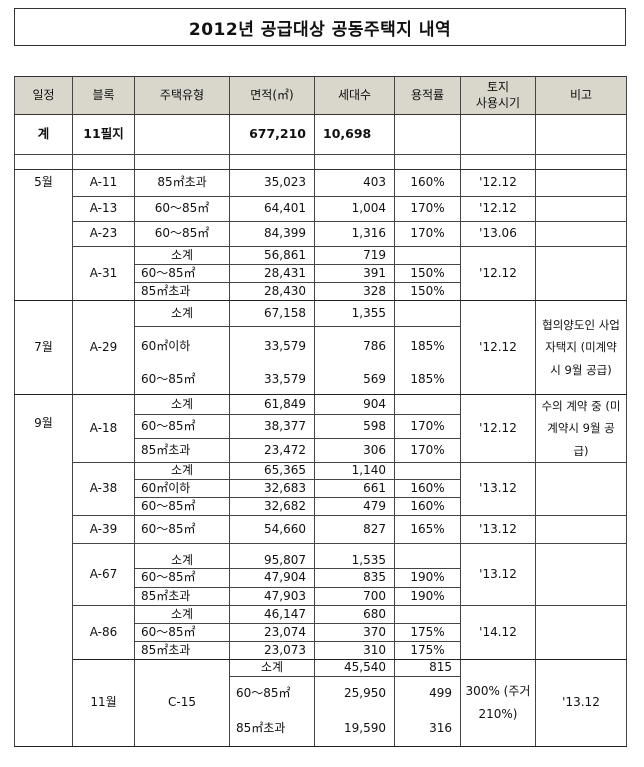 This screenshot has height=767, width=644. Describe the element at coordinates (272, 404) in the screenshot. I see `area-value: 61,849` at that location.